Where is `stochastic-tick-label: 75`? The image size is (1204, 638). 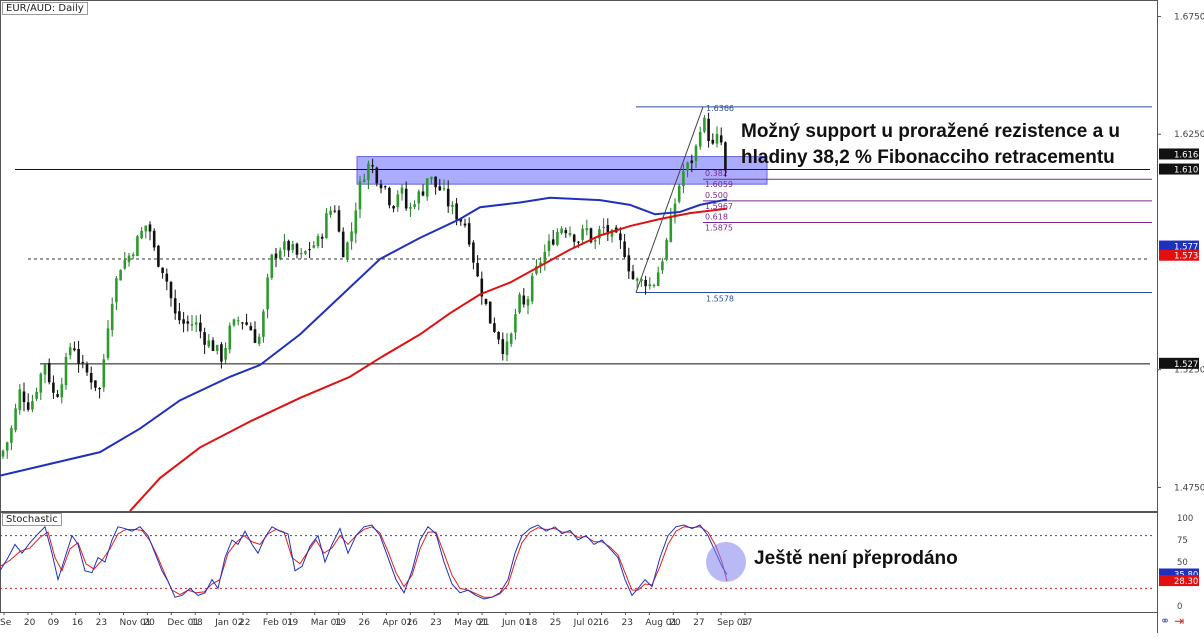
stochastic-tick-label: 75 is located at coordinates (1182, 541).